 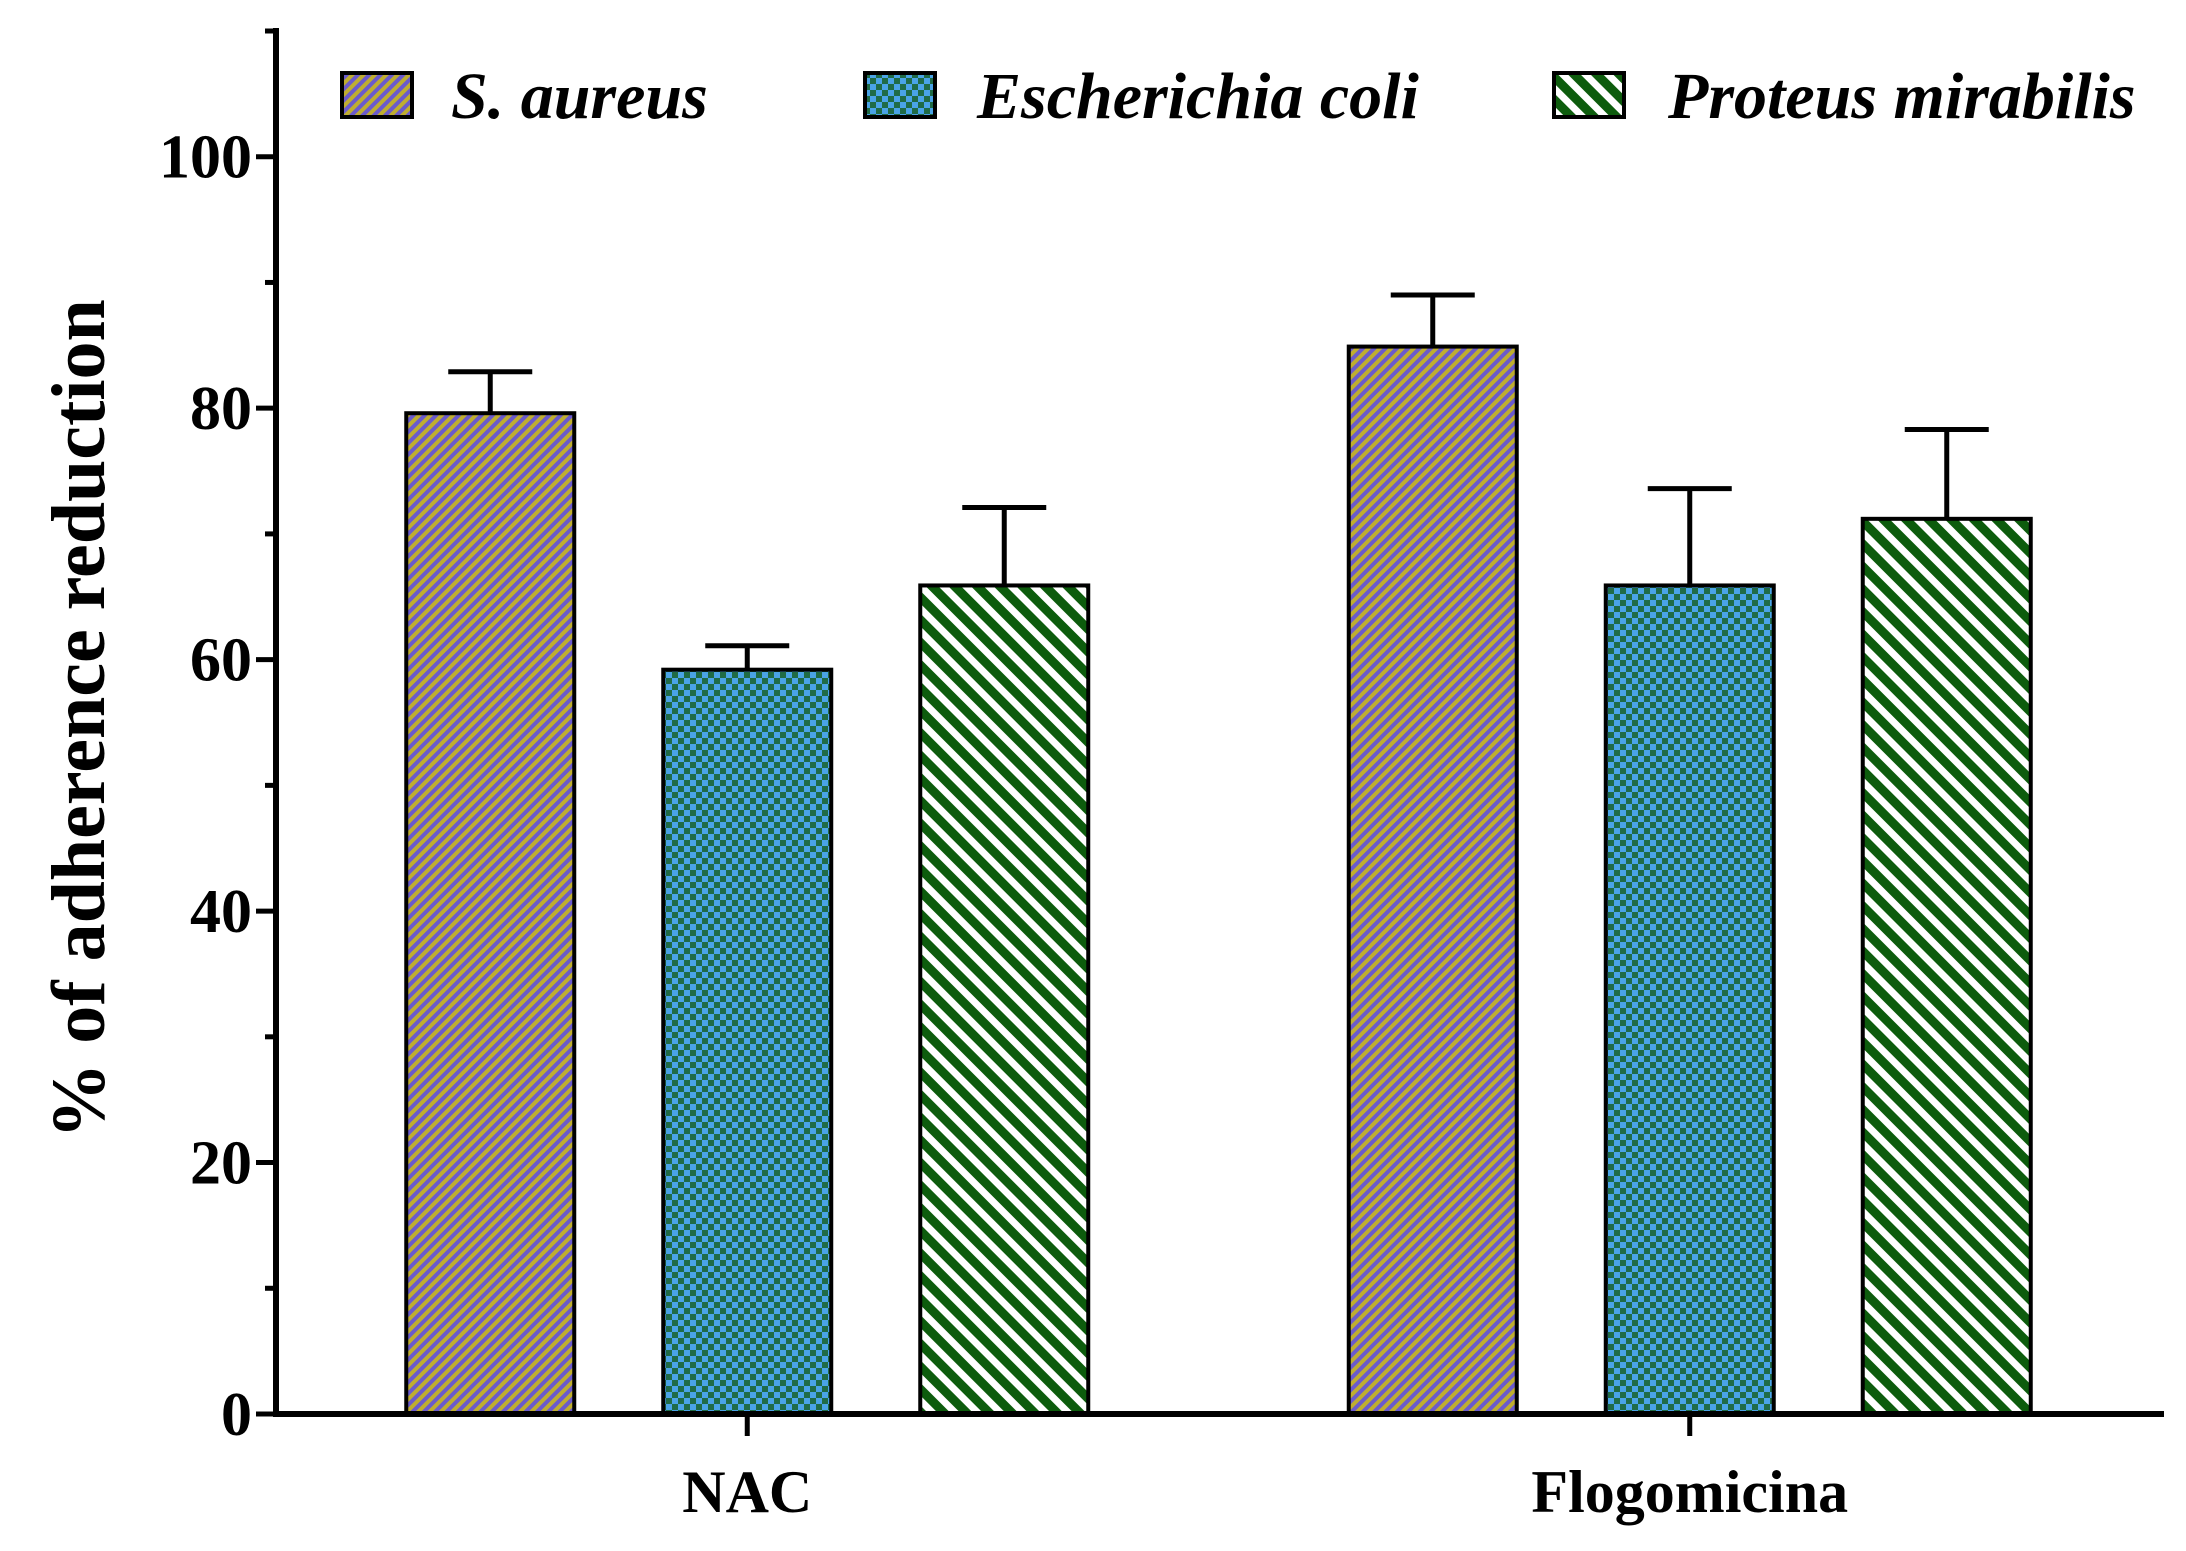 What do you see at coordinates (1901, 96) in the screenshot?
I see `legend-label-proteus-mirabilis: Proteus mirabilis` at bounding box center [1901, 96].